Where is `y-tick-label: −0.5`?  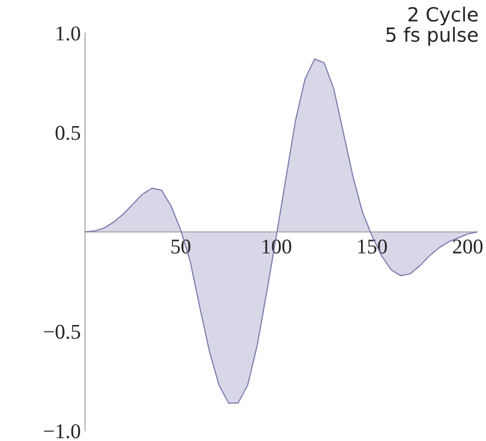
y-tick-label: −0.5 is located at coordinates (62, 331).